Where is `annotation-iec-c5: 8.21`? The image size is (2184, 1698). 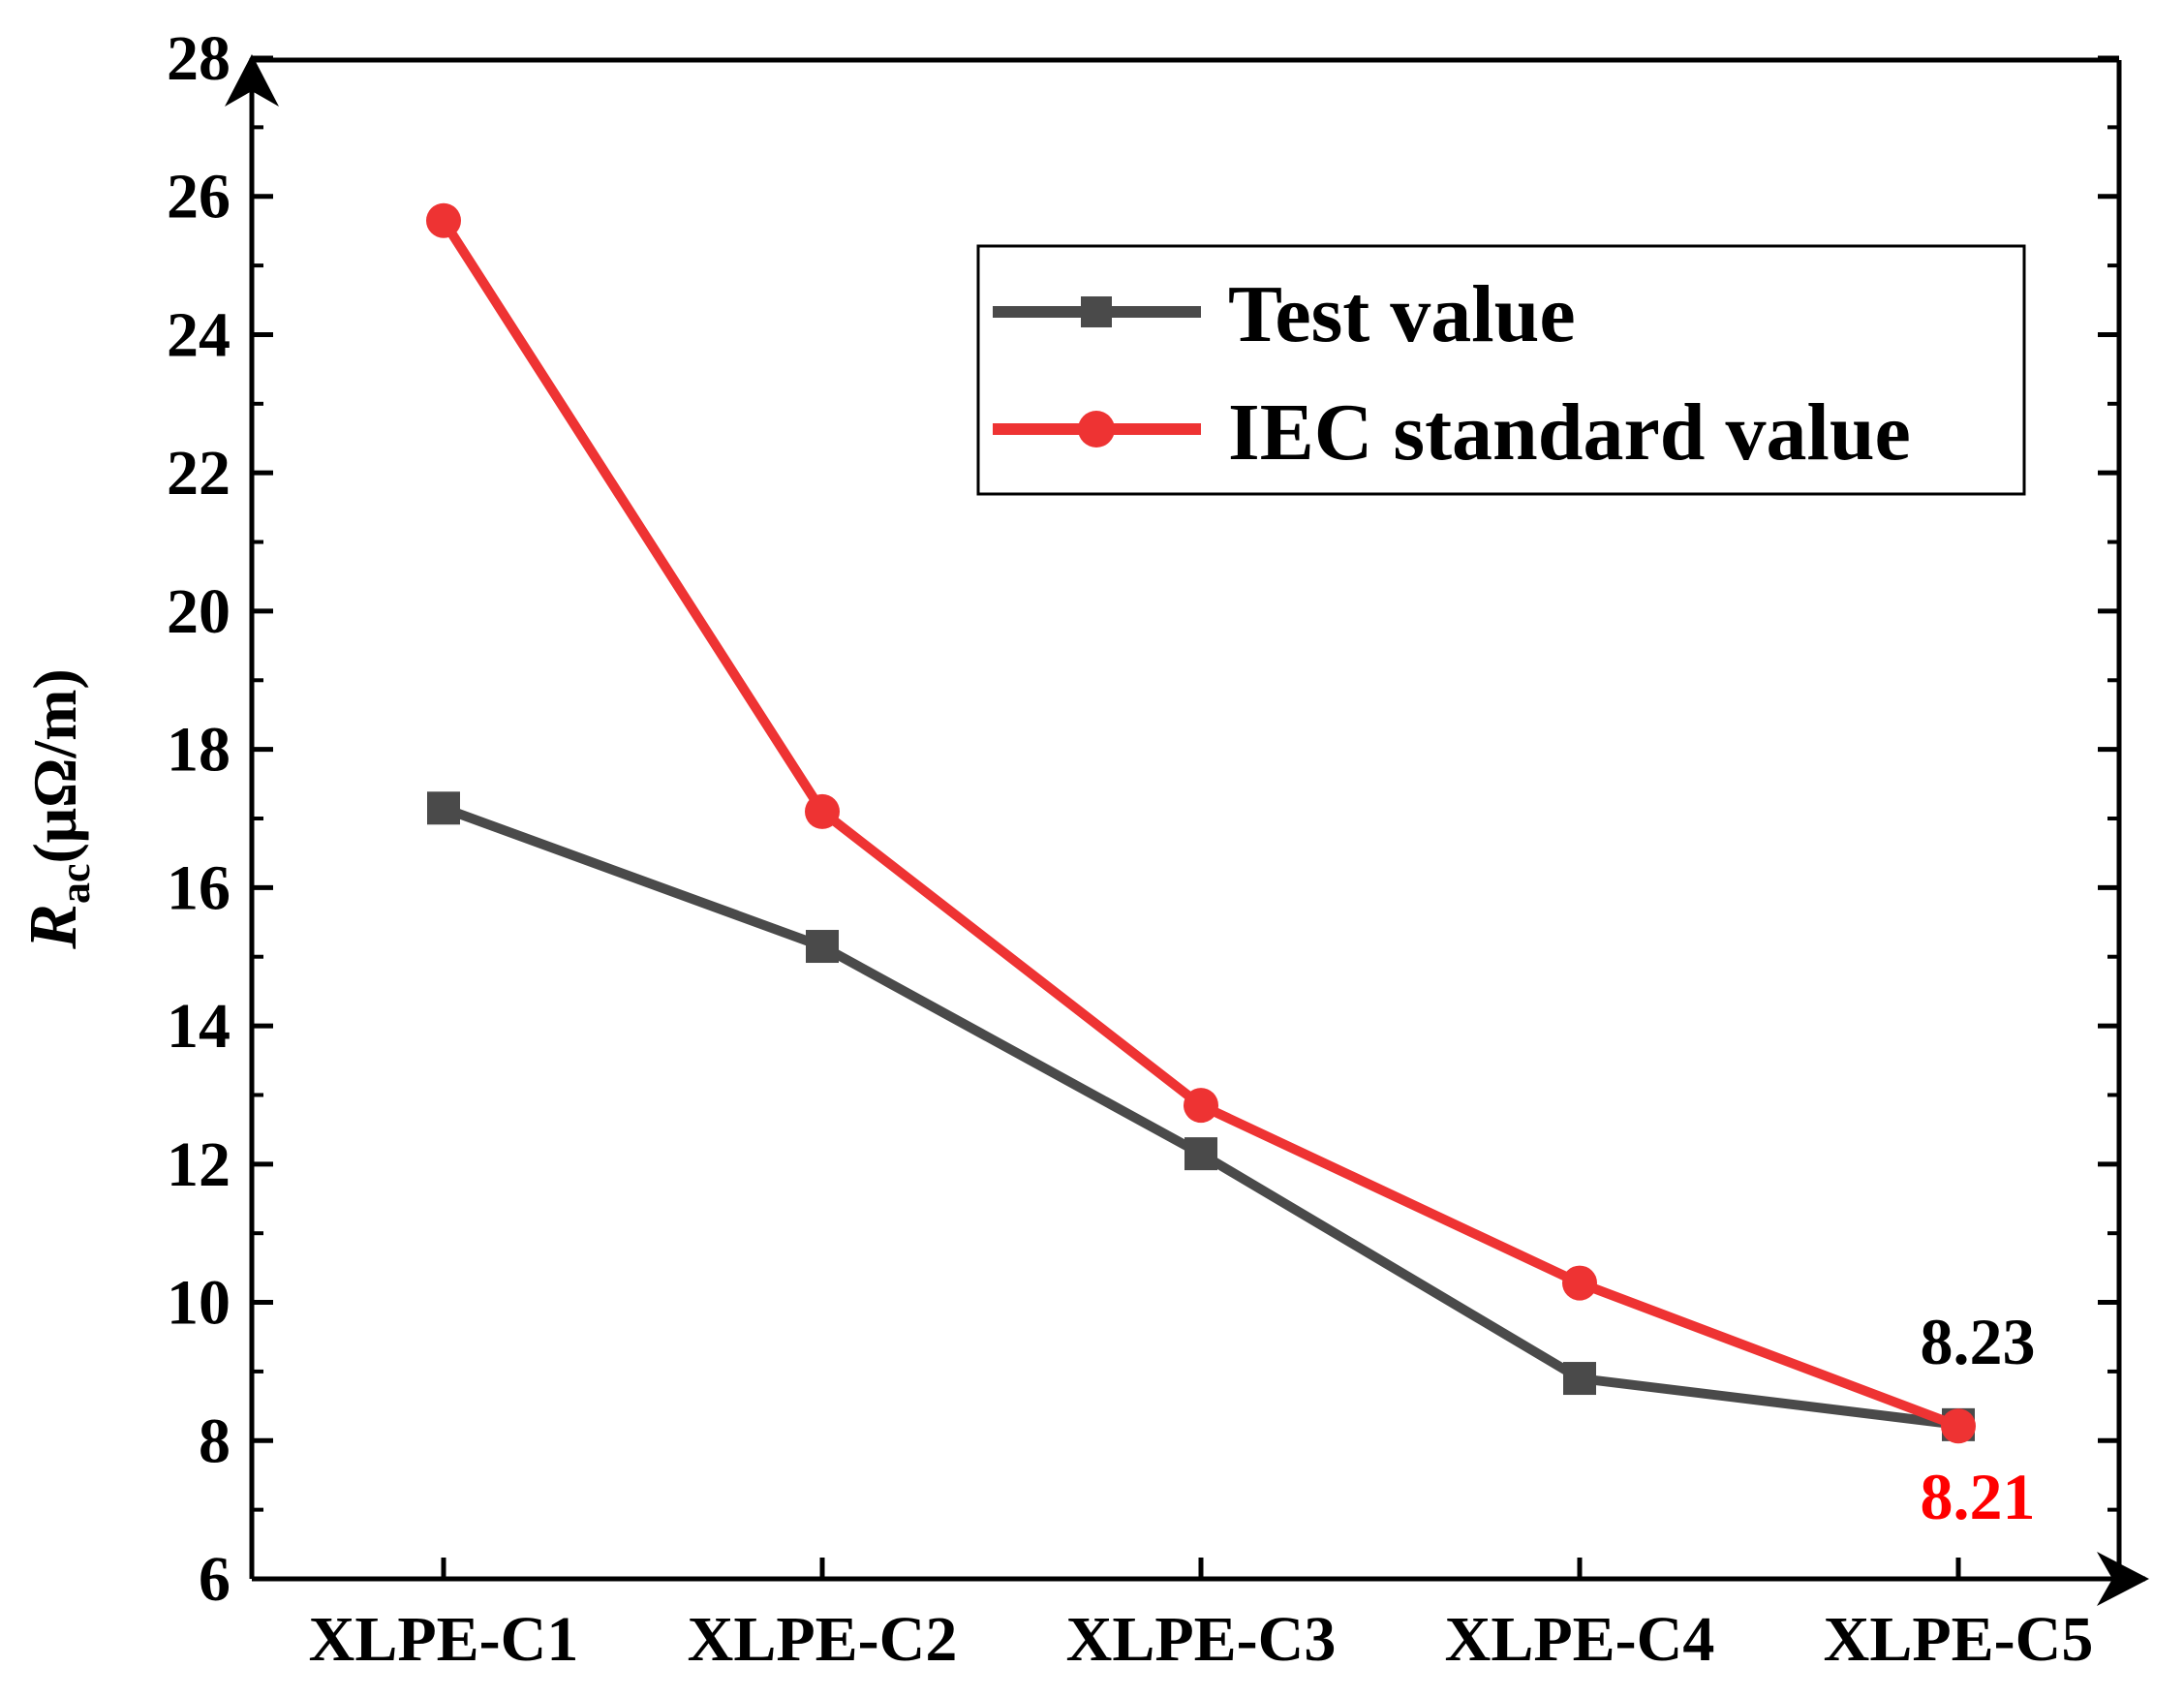
annotation-iec-c5: 8.21 is located at coordinates (1978, 1496).